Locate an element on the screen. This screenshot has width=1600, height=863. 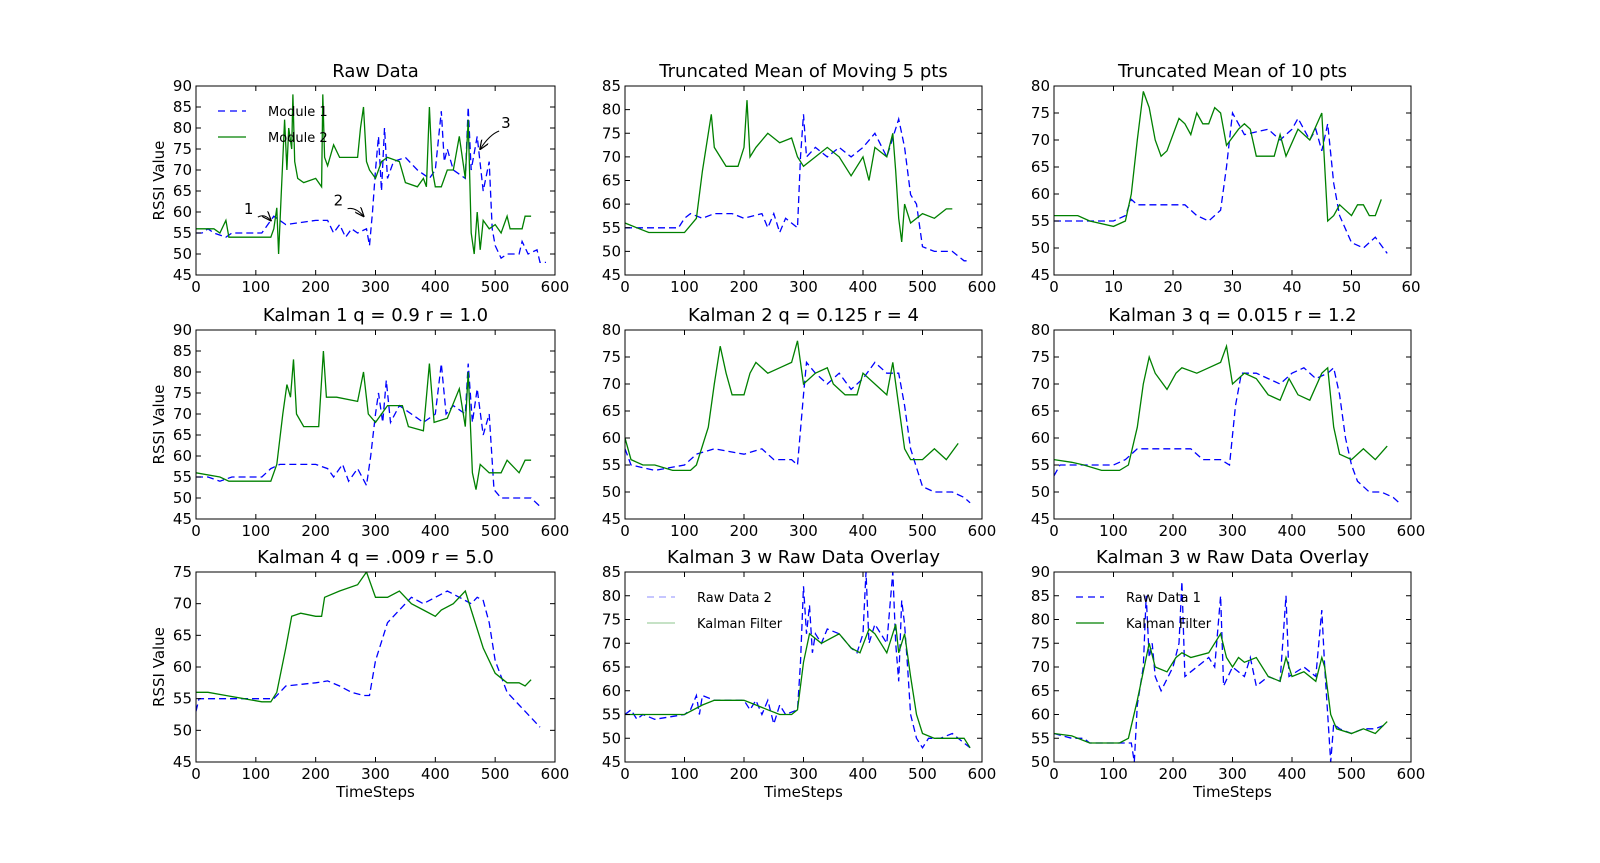
legend: Raw Data 2 Kalman Filter is located at coordinates (715, 611).